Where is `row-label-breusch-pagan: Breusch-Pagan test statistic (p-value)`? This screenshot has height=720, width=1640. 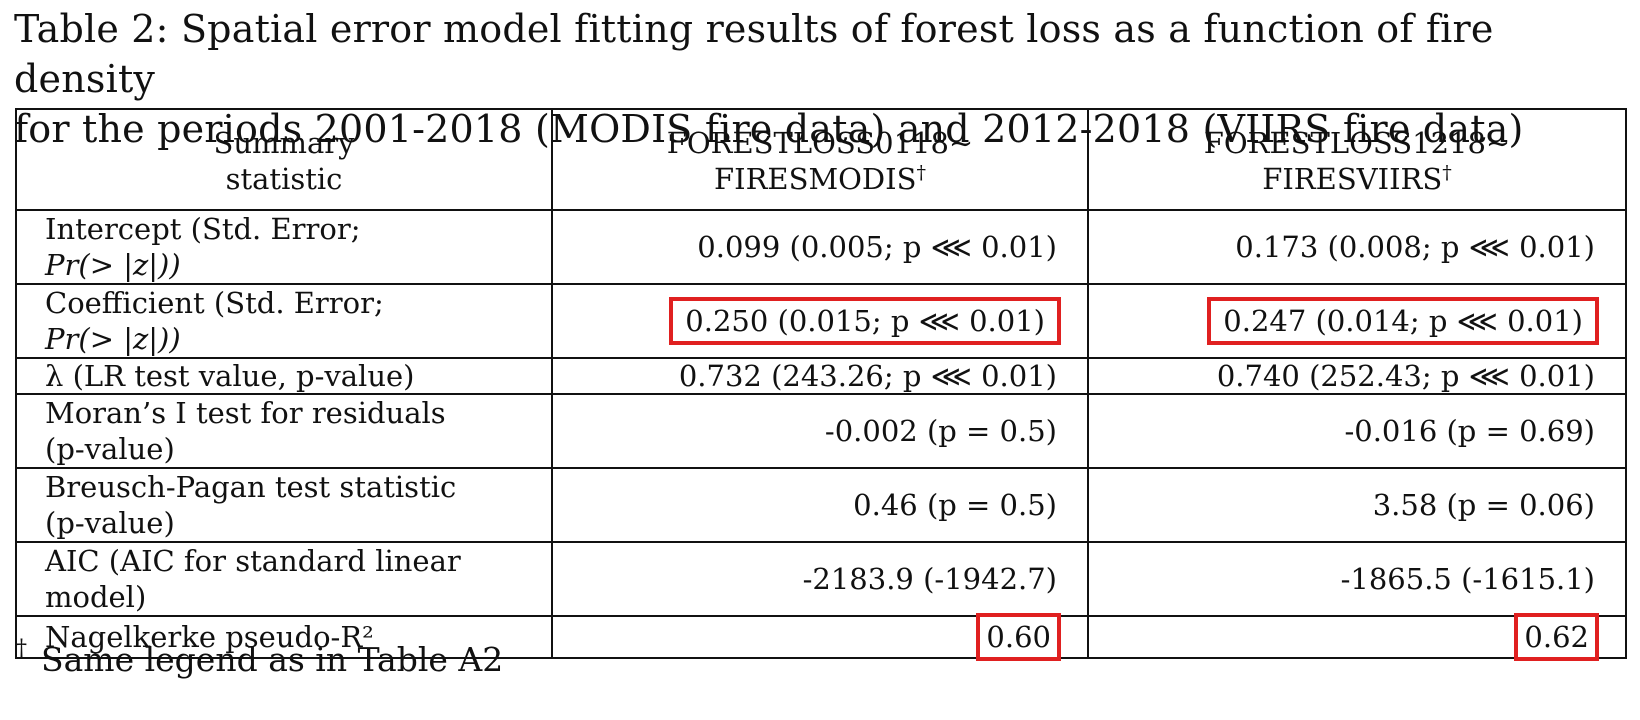
row-label-breusch-pagan: Breusch-Pagan test statistic (p-value) is located at coordinates (284, 505).